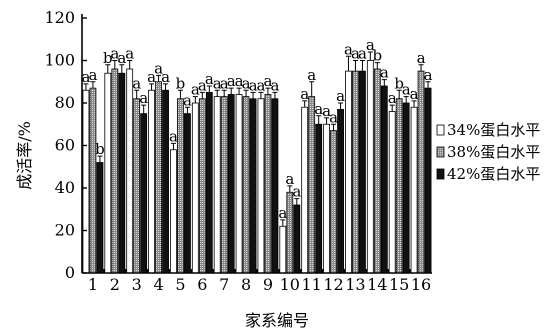 This screenshot has height=332, width=558. What do you see at coordinates (173, 136) in the screenshot?
I see `significance-label-5-series-1: a` at bounding box center [173, 136].